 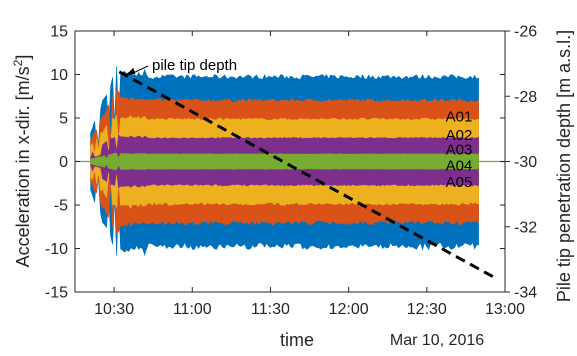 I want to click on series-label-a02: A02, so click(x=459, y=135).